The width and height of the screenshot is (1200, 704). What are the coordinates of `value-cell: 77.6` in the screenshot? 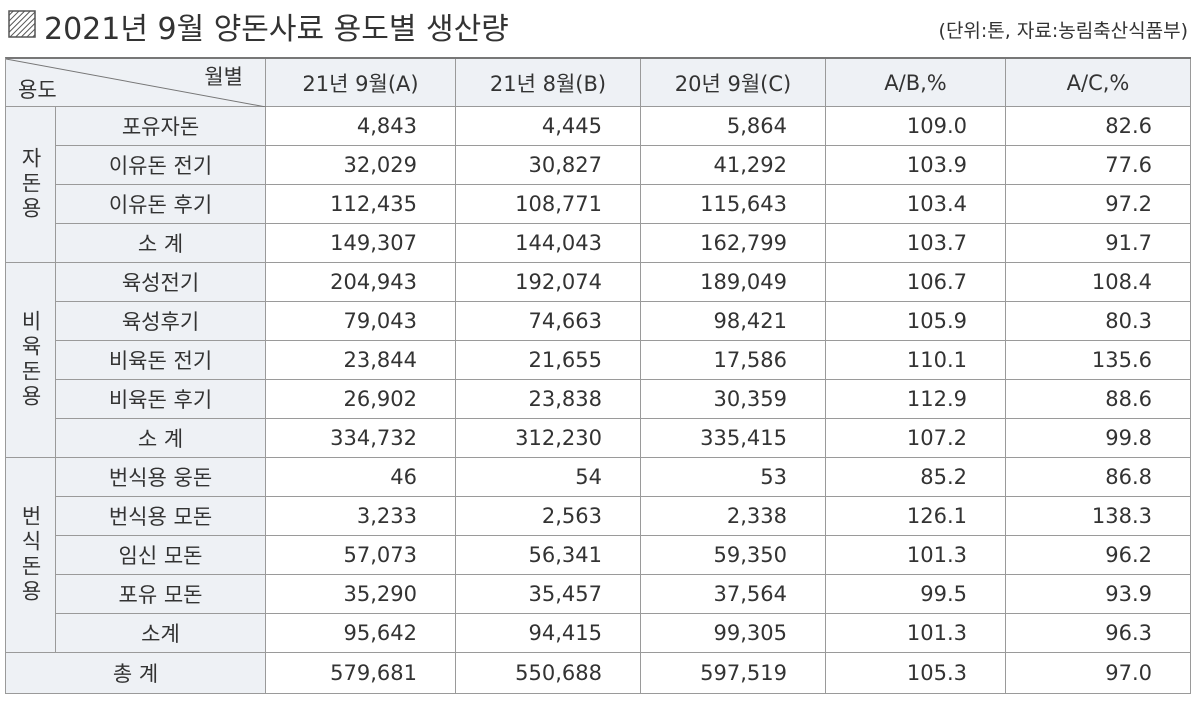 It's located at (1098, 165).